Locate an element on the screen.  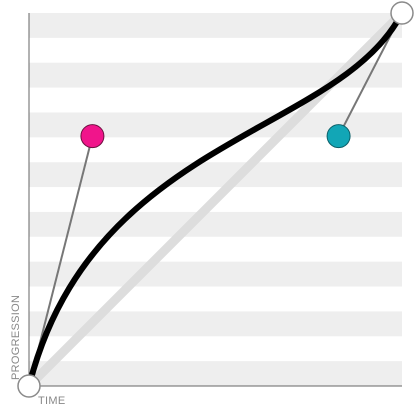
pink-control-point-icon is located at coordinates (92, 136).